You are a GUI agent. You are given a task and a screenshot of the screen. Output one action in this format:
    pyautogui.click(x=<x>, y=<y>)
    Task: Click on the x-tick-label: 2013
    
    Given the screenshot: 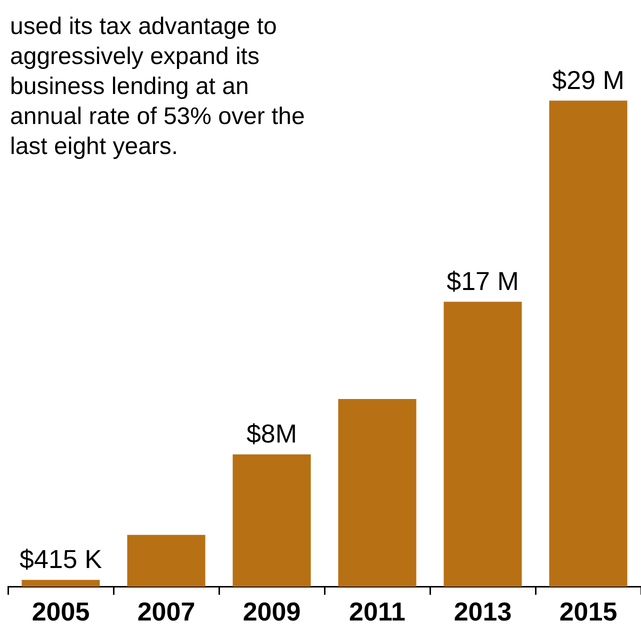 What is the action you would take?
    pyautogui.click(x=483, y=611)
    